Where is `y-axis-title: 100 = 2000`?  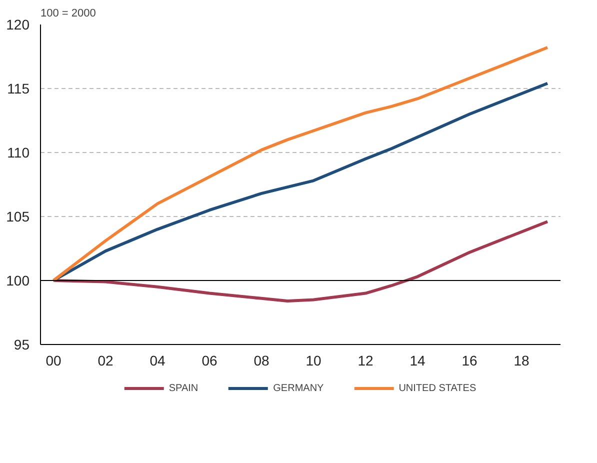
y-axis-title: 100 = 2000 is located at coordinates (68, 14).